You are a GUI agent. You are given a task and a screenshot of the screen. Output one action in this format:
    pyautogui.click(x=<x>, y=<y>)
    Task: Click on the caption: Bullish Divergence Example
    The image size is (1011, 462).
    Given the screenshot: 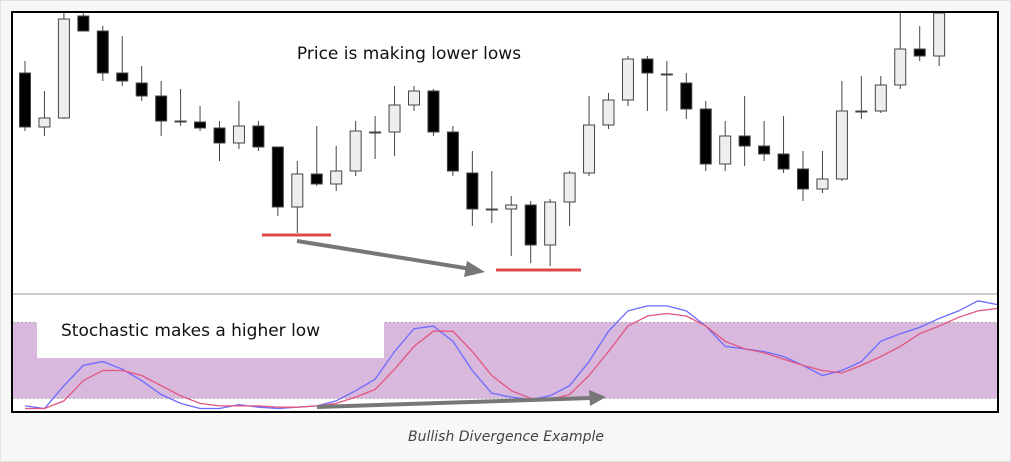 What is the action you would take?
    pyautogui.click(x=506, y=437)
    